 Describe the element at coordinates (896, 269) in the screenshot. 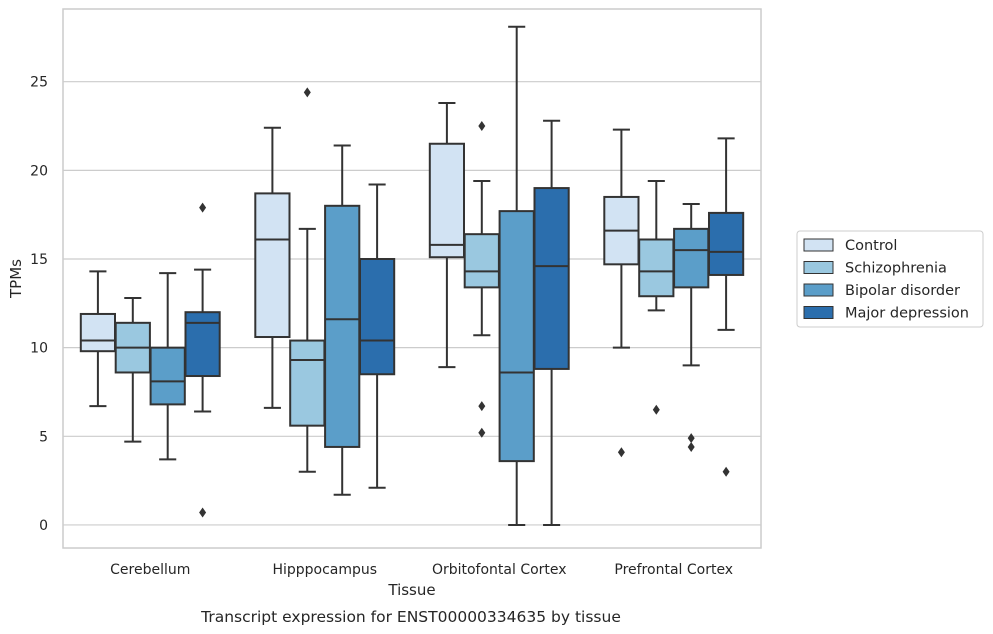

I see `legend-entry: Schizophrenia` at that location.